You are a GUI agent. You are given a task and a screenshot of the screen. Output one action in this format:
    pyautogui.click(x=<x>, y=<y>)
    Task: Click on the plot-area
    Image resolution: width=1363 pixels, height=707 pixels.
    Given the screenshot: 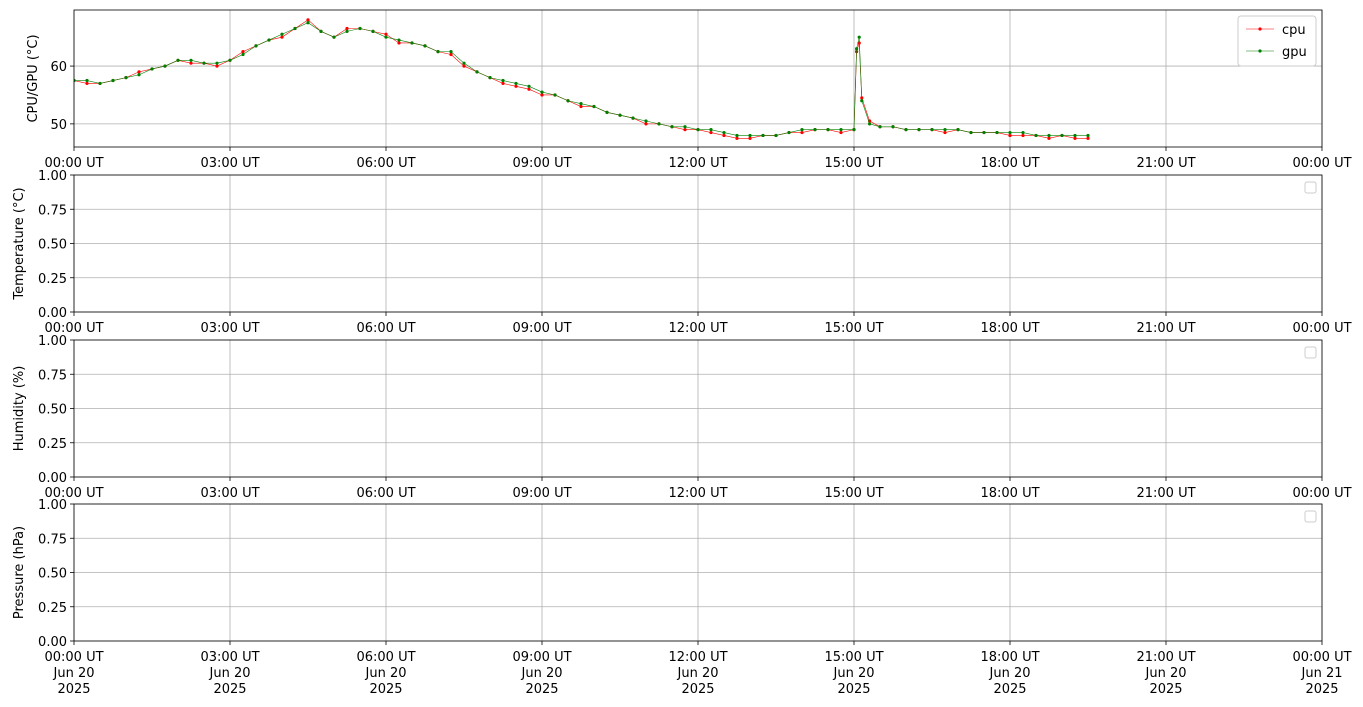 What is the action you would take?
    pyautogui.click(x=582, y=79)
    